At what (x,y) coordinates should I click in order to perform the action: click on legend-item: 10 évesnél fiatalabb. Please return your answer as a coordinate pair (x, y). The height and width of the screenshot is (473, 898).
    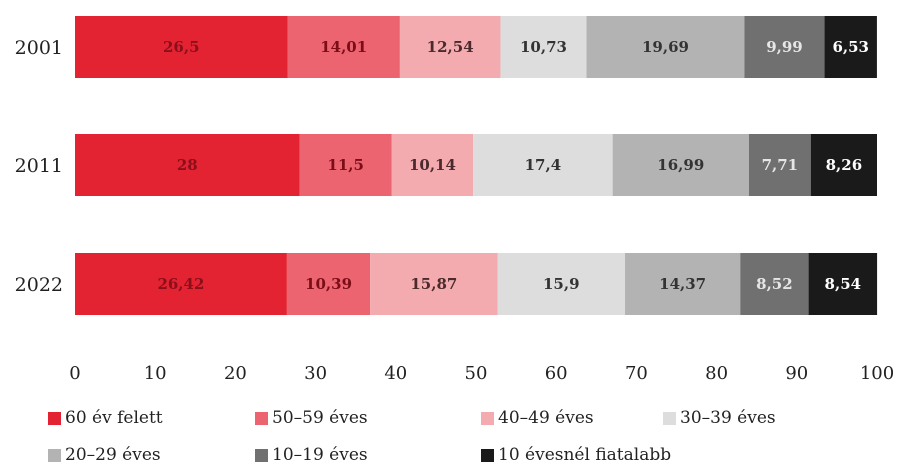
    Looking at the image, I should click on (576, 455).